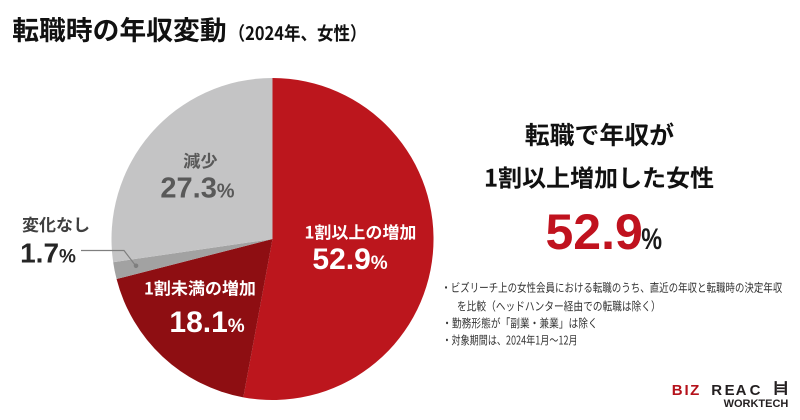 This screenshot has height=420, width=800. I want to click on svg-text: C, so click(755, 390).